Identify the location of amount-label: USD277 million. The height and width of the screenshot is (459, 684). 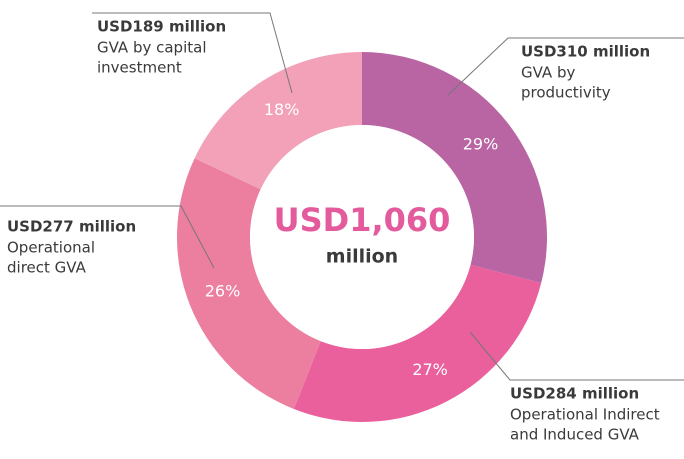
(71, 227).